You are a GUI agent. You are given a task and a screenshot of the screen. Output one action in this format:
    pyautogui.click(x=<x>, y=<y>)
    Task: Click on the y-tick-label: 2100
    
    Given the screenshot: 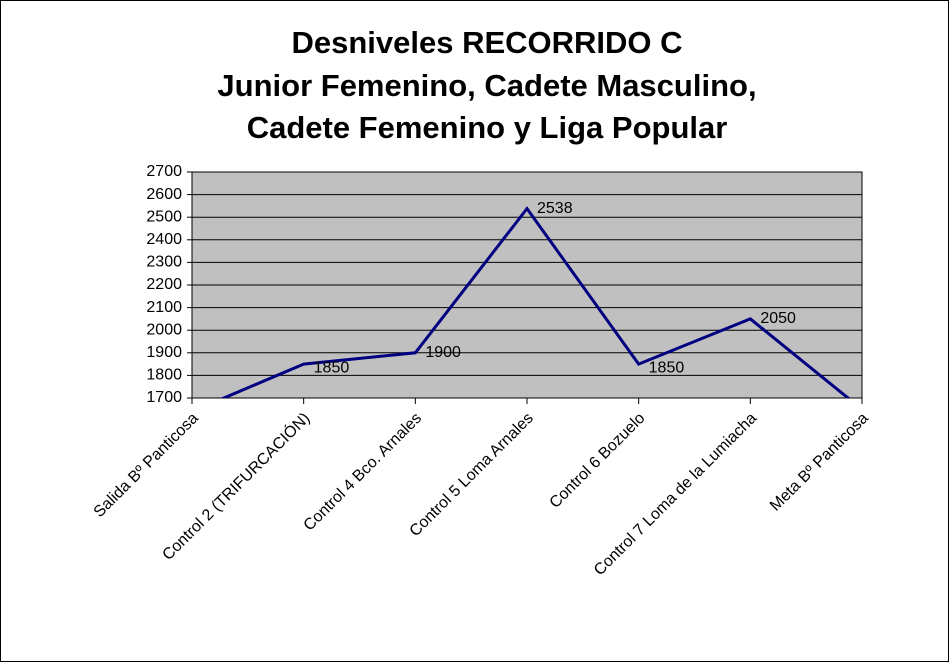 What is the action you would take?
    pyautogui.click(x=164, y=307)
    